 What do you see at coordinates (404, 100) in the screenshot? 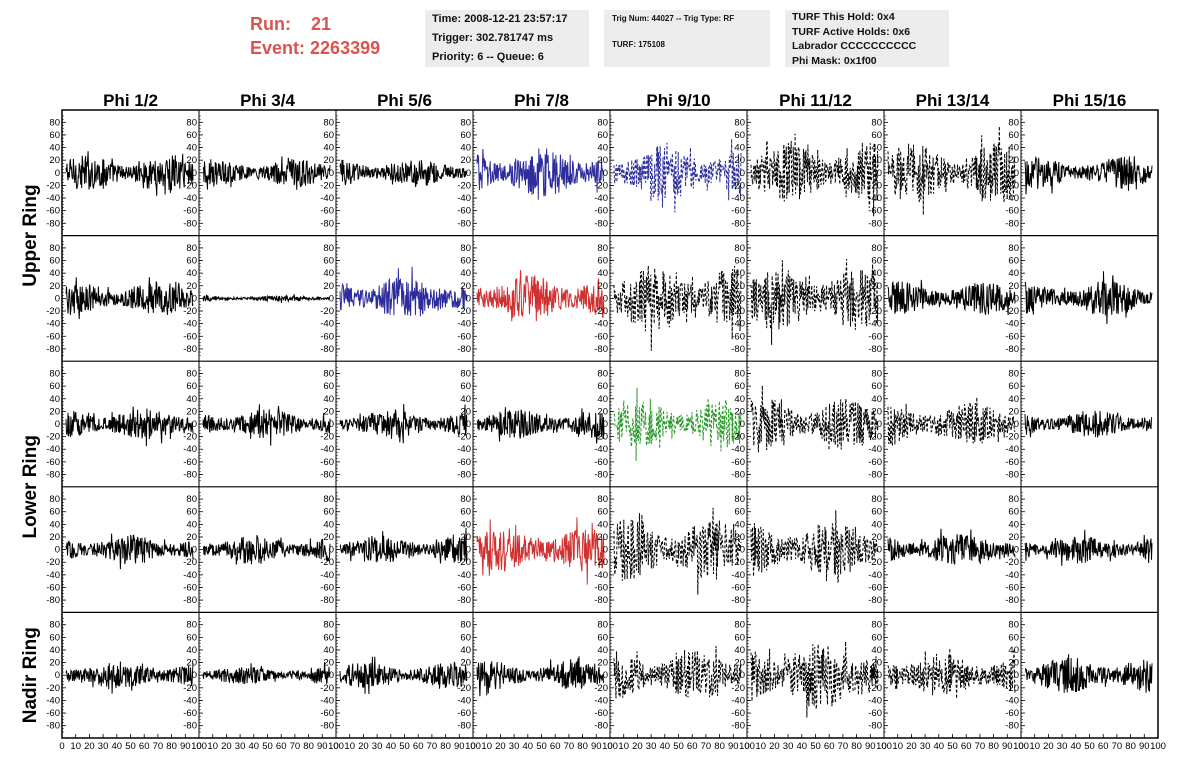
I see `column-header: Phi 5/6` at bounding box center [404, 100].